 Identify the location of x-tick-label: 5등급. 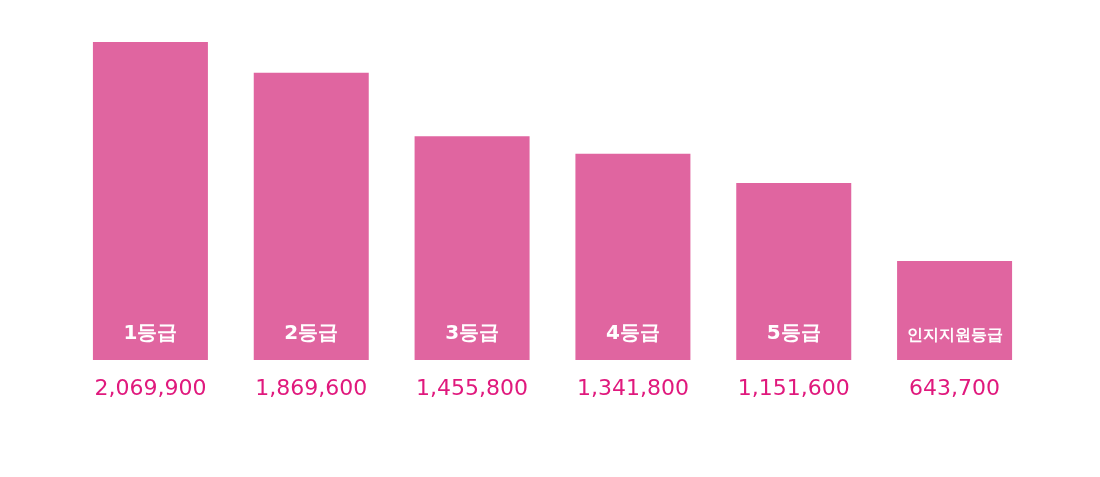
(793, 332).